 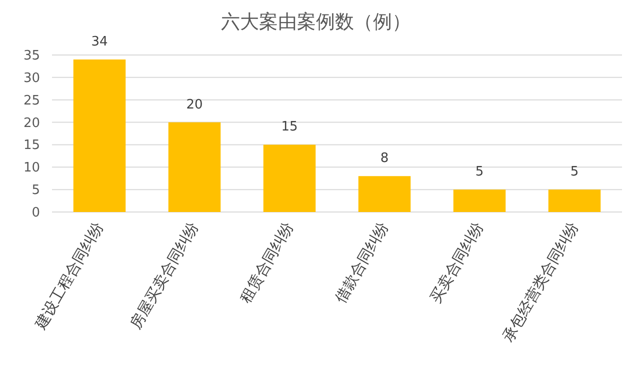 I want to click on y-tick-label: 0, so click(x=36, y=213).